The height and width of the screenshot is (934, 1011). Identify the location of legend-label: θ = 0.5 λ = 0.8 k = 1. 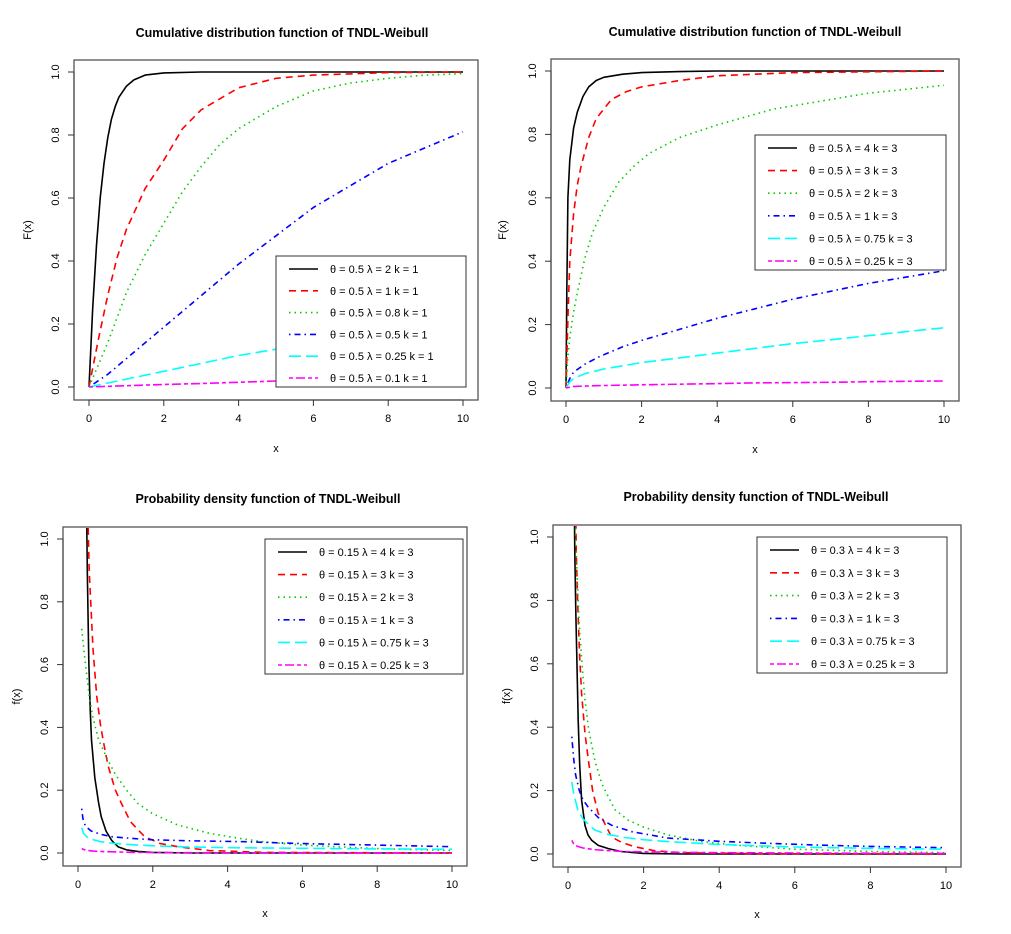
(379, 314).